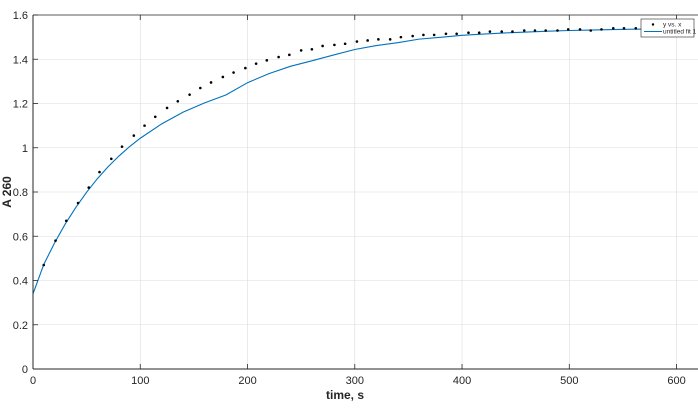 This screenshot has width=698, height=412. Describe the element at coordinates (33, 381) in the screenshot. I see `x-tick-label: 0` at that location.